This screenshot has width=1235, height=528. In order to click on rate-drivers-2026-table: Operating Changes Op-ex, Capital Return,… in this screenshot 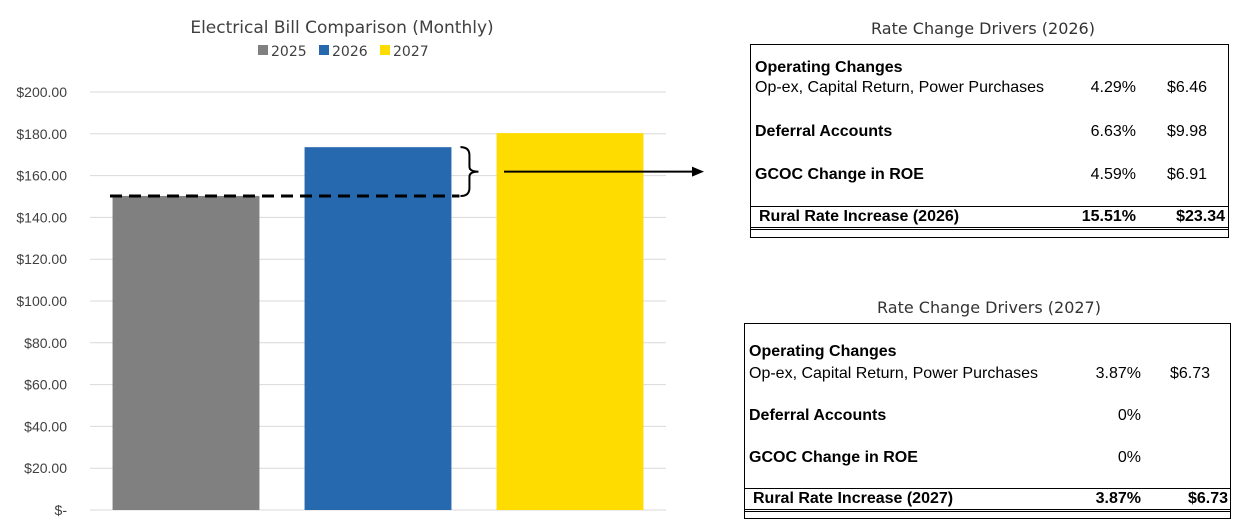, I will do `click(989, 141)`.